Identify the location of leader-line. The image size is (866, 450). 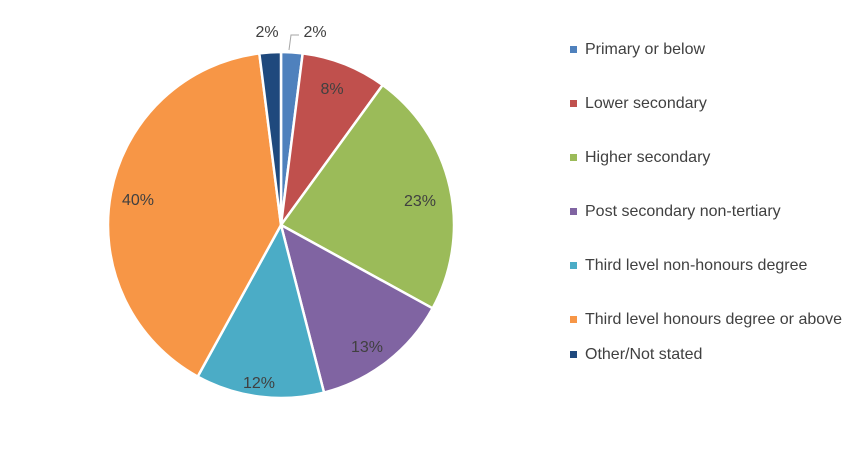
(293, 42).